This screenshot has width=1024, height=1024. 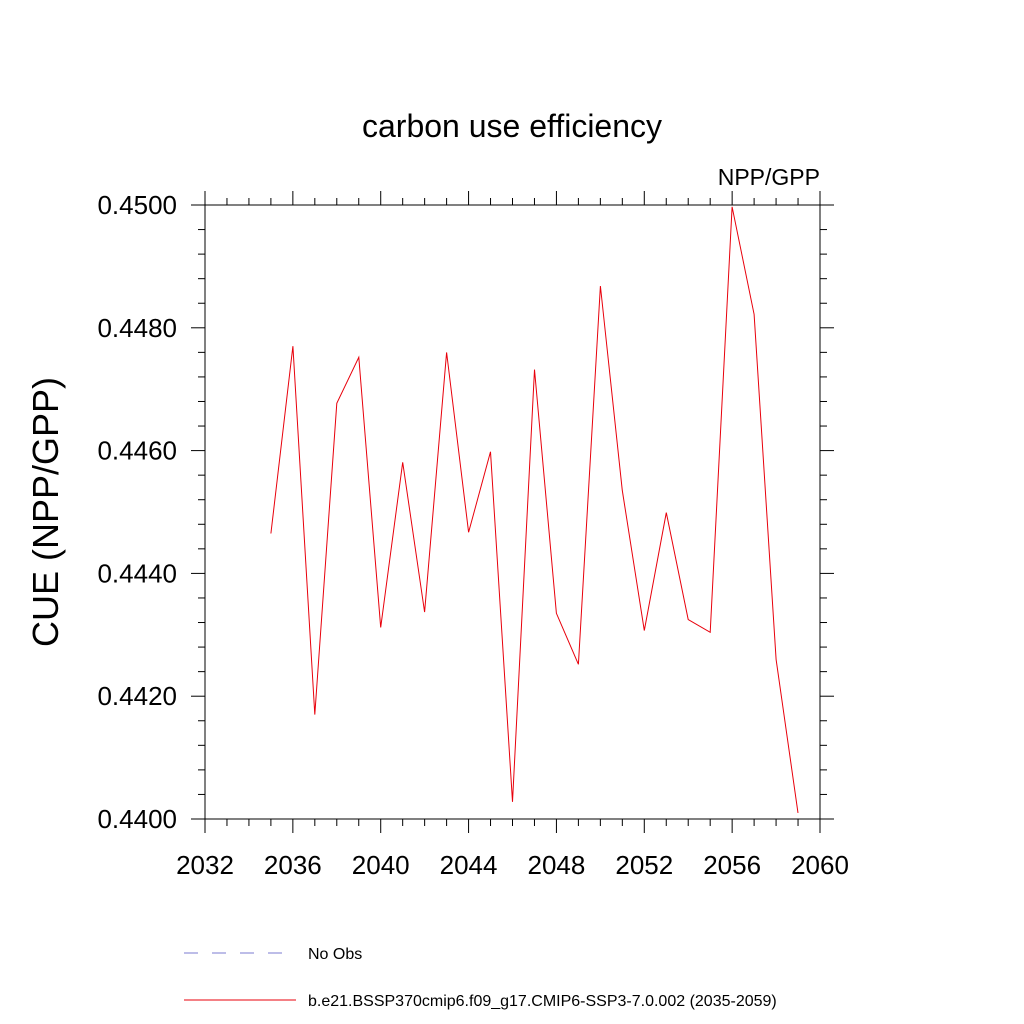 I want to click on chart-title: carbon use efficiency, so click(x=512, y=126).